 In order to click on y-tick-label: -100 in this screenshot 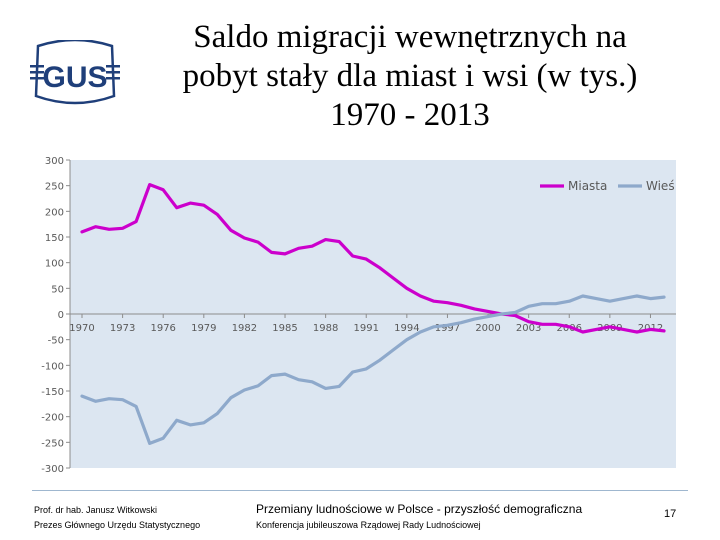, I will do `click(52, 366)`.